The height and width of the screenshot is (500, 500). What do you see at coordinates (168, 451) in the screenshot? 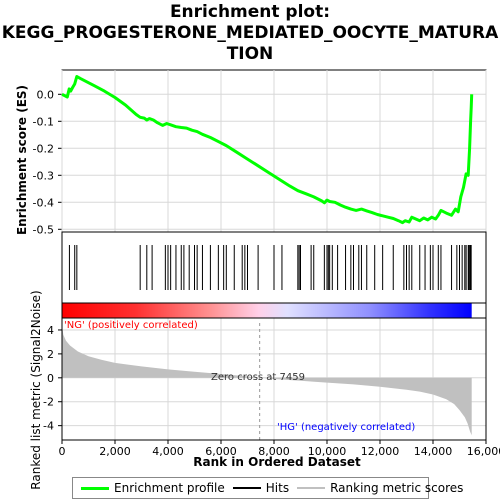
I see `x-tick-label: 4,000` at bounding box center [168, 451].